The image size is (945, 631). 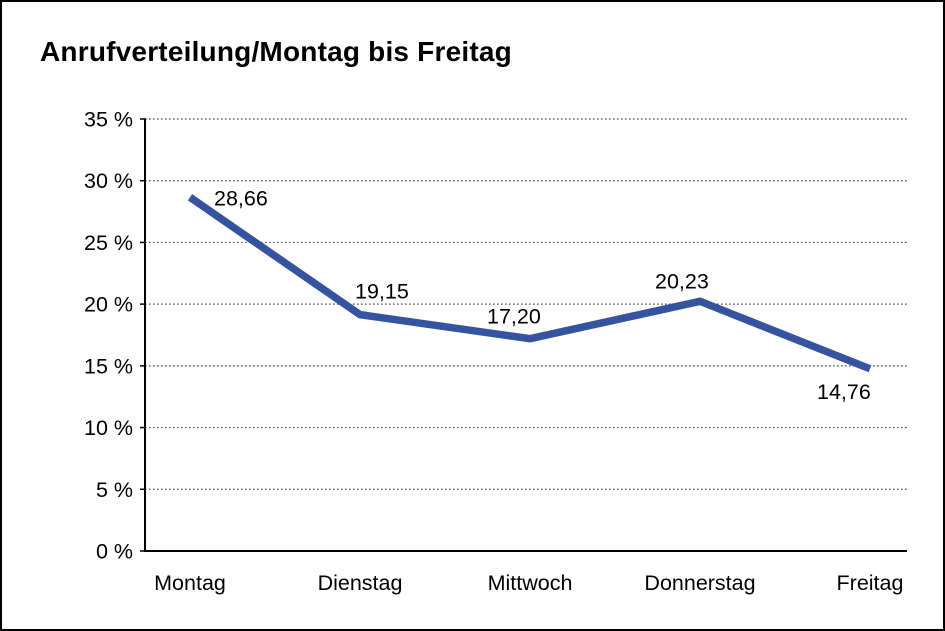 What do you see at coordinates (108, 120) in the screenshot?
I see `y-tick-label: 35 %` at bounding box center [108, 120].